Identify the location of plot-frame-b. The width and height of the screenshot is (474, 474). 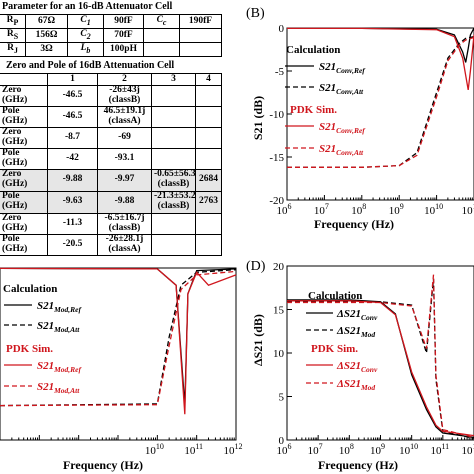
(380, 114).